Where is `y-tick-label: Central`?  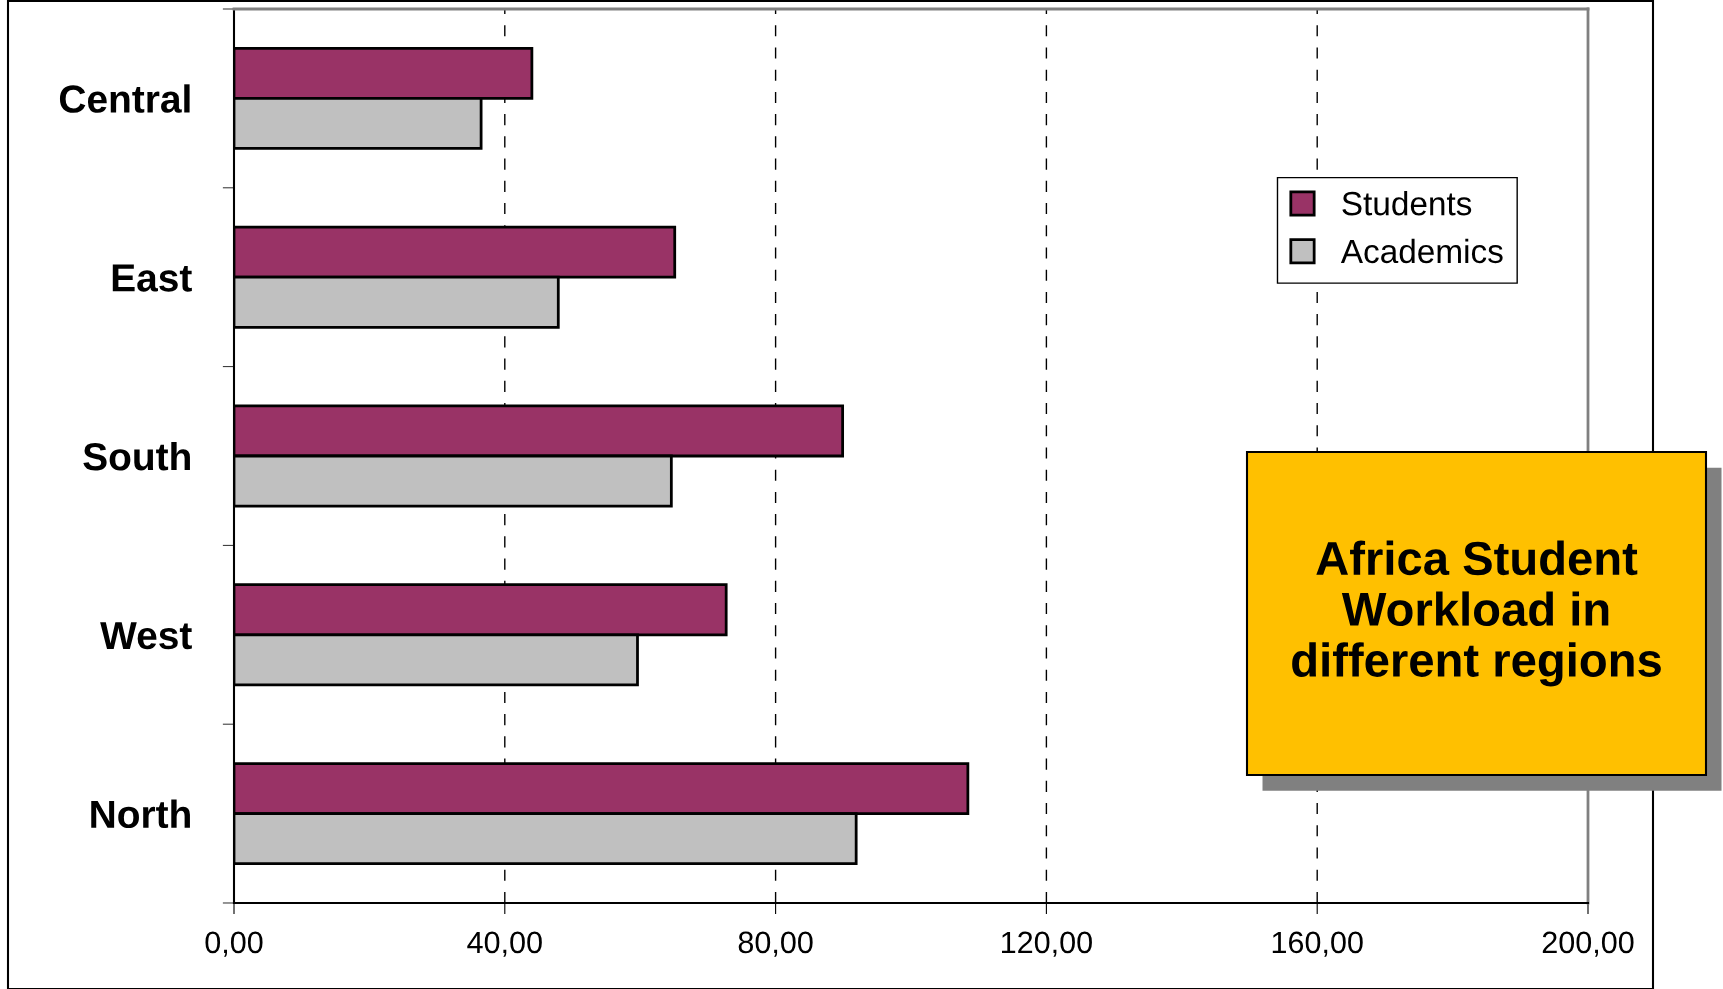
y-tick-label: Central is located at coordinates (124, 98).